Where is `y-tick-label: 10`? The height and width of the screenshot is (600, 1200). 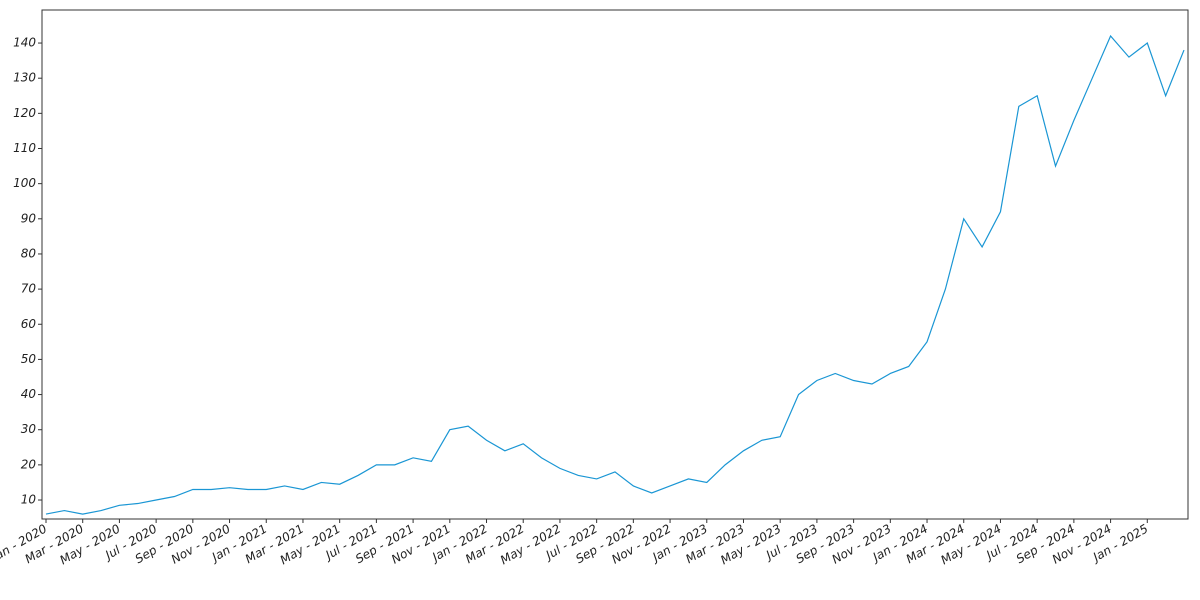 y-tick-label: 10 is located at coordinates (29, 500).